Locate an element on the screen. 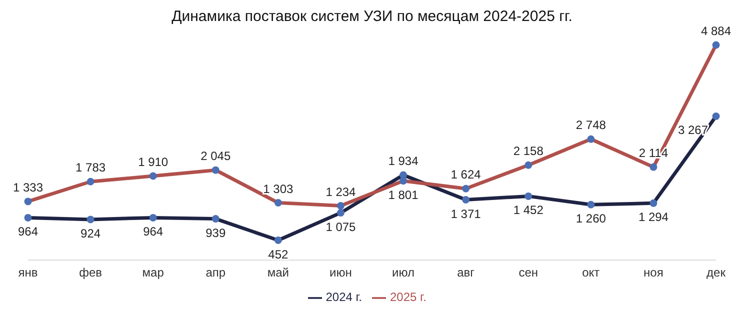 Image resolution: width=744 pixels, height=322 pixels. data-label: 4 884 is located at coordinates (716, 31).